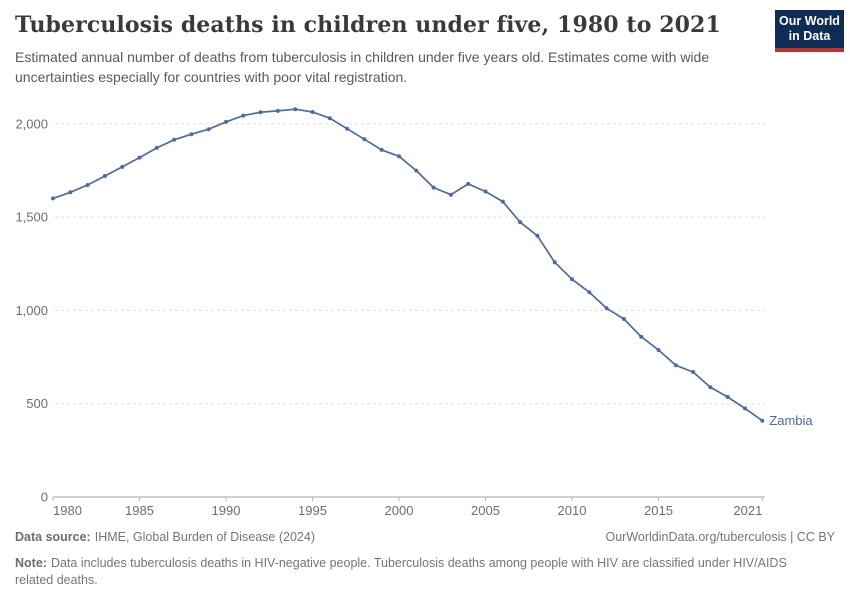  Describe the element at coordinates (67, 510) in the screenshot. I see `svg-text: 1980` at that location.